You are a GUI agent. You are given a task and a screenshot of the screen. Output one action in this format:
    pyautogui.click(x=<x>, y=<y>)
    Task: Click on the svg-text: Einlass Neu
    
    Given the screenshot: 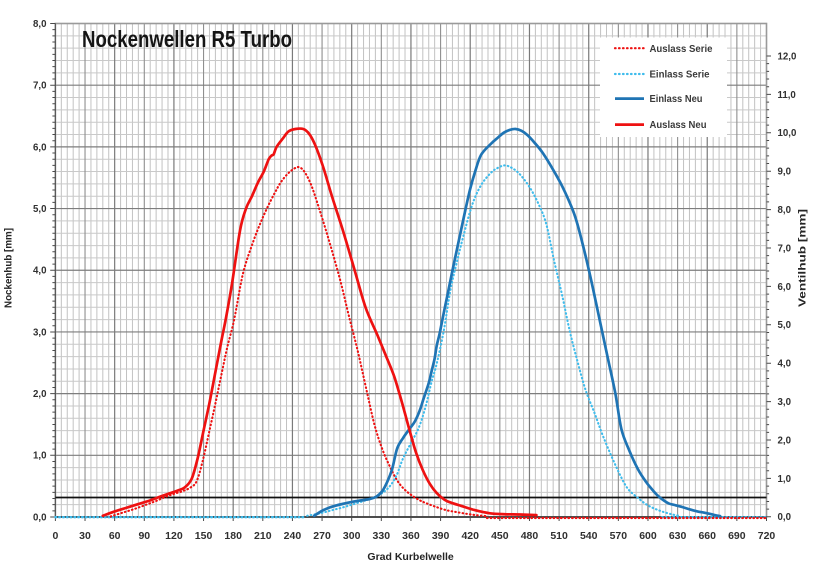 What is the action you would take?
    pyautogui.click(x=676, y=99)
    